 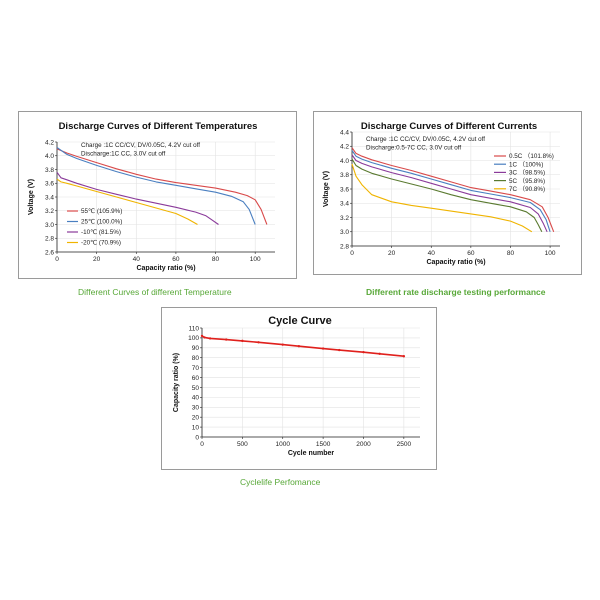 What do you see at coordinates (531, 156) in the screenshot?
I see `legend-label: 0.5C （101.8%)` at bounding box center [531, 156].